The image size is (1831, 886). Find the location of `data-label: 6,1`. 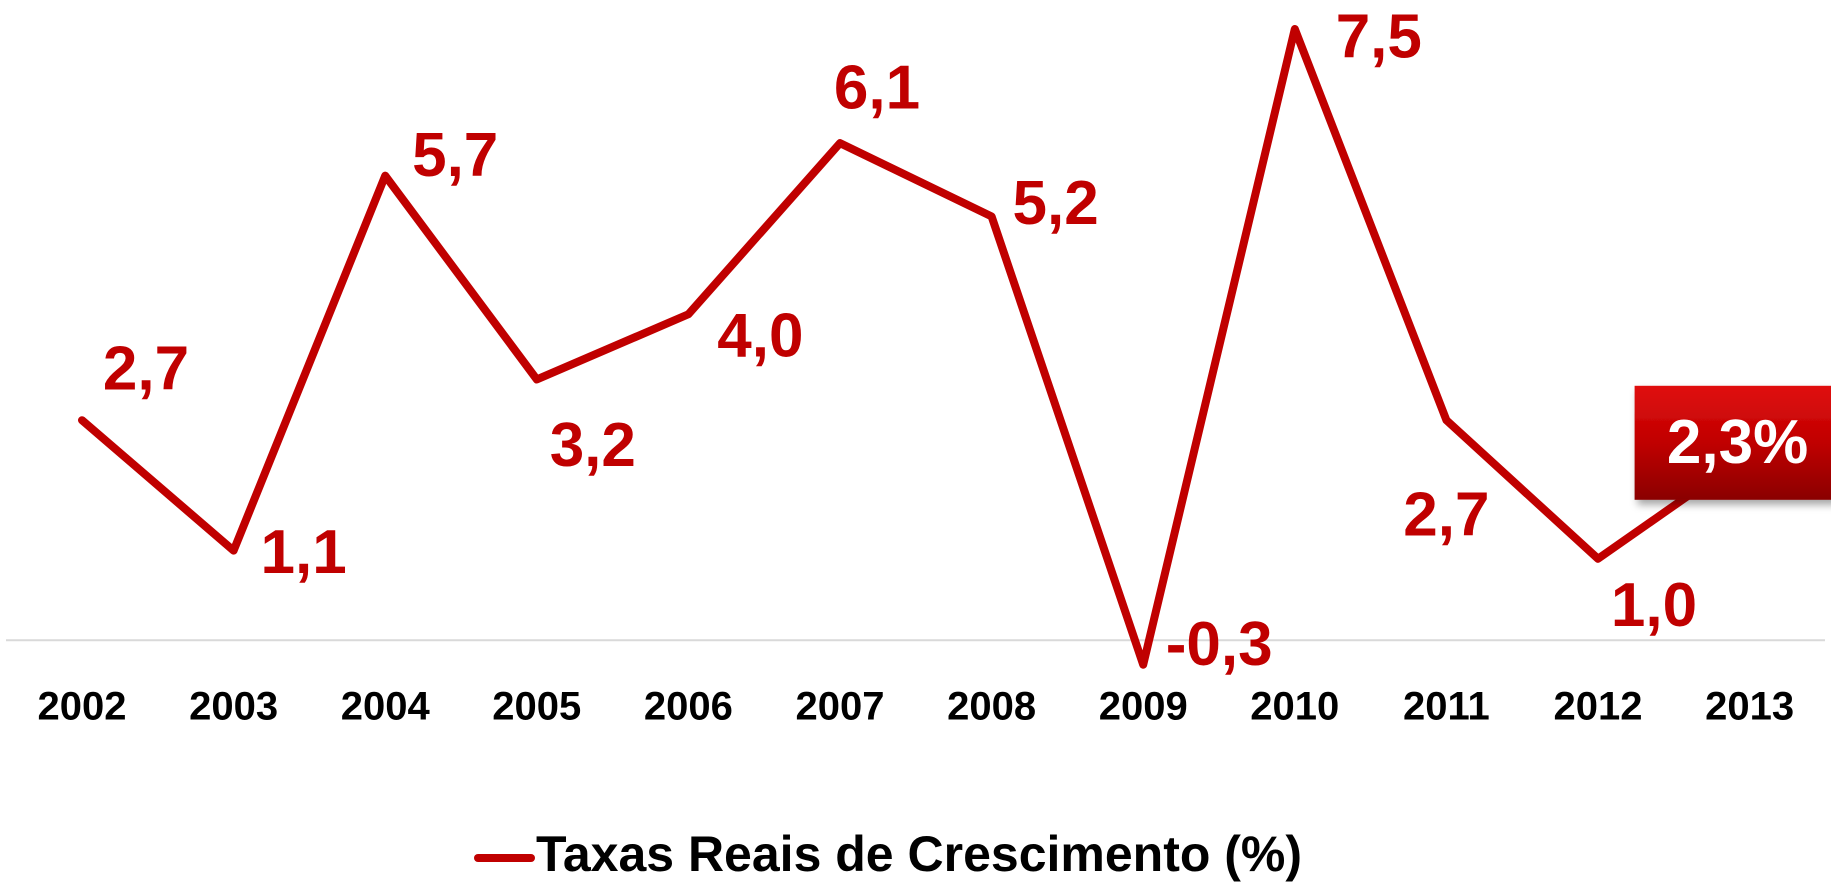

data-label: 6,1 is located at coordinates (877, 87).